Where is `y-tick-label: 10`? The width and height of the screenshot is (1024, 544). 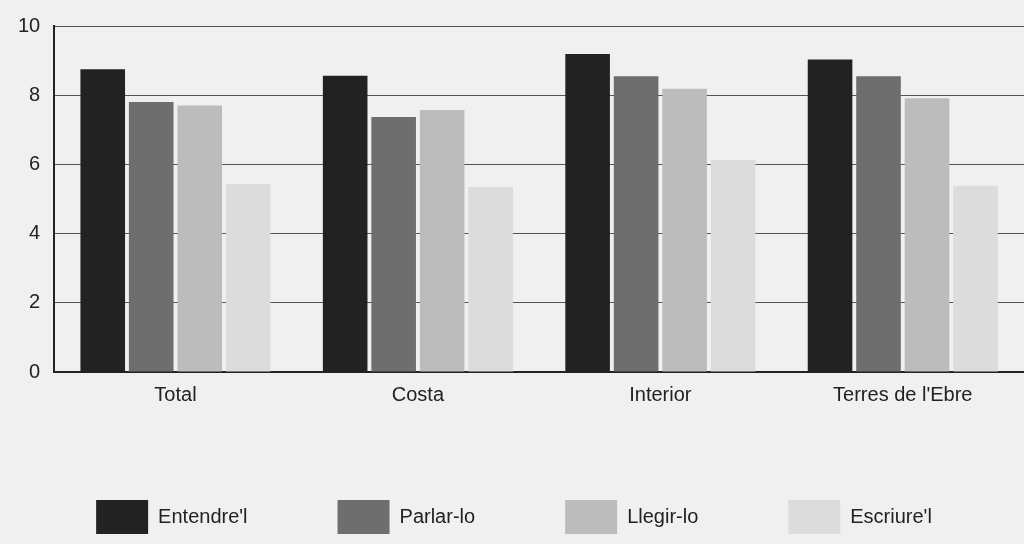
y-tick-label: 10 is located at coordinates (29, 24).